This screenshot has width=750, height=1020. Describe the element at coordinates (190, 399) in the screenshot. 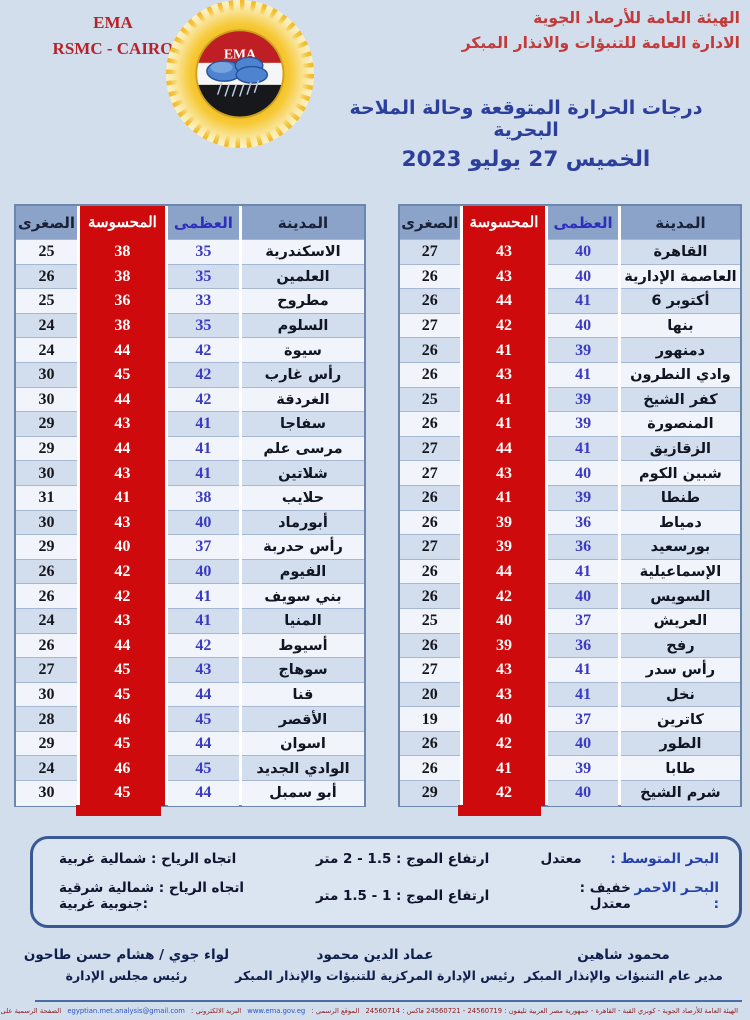

I see `table-row: الغردقة 42 44 30` at that location.